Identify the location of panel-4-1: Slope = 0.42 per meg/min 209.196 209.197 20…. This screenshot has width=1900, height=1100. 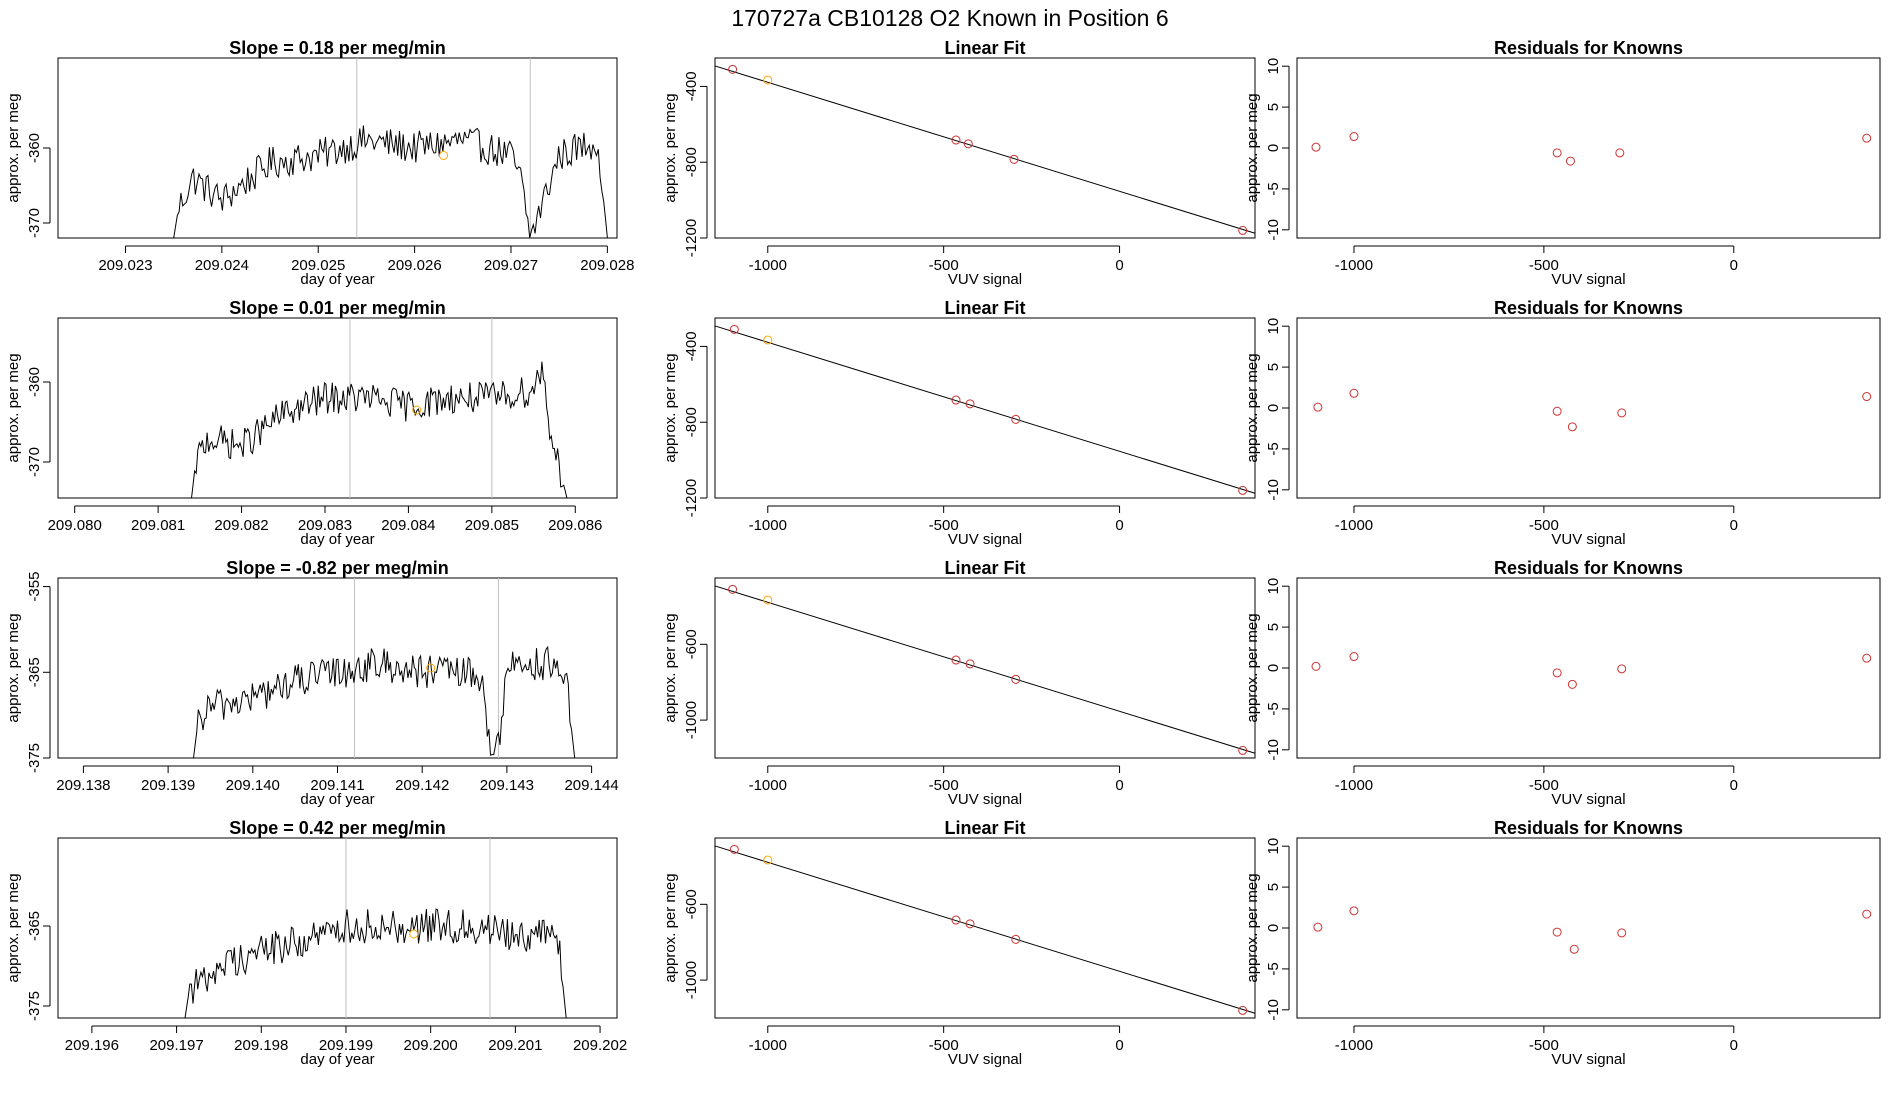
(316, 943).